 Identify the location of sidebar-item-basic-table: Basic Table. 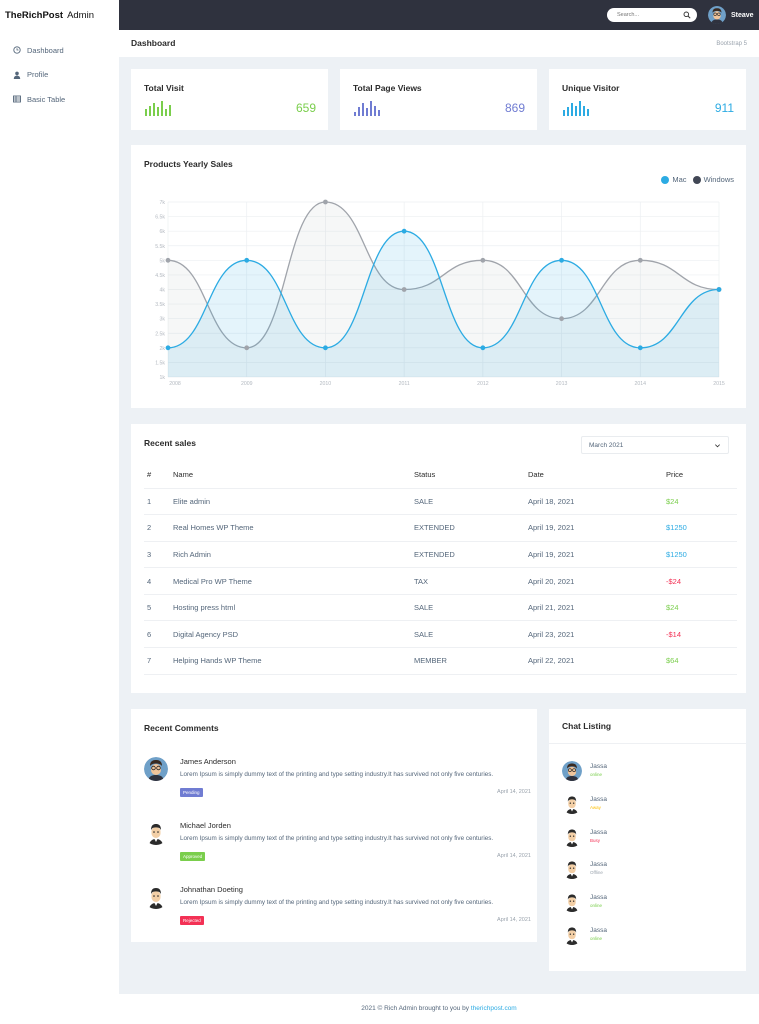
(59, 99).